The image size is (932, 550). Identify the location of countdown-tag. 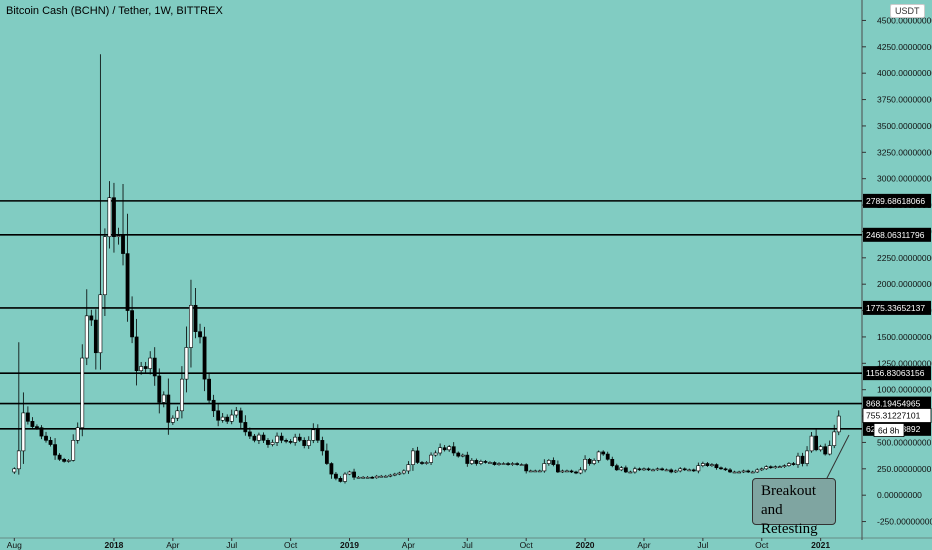
(889, 430).